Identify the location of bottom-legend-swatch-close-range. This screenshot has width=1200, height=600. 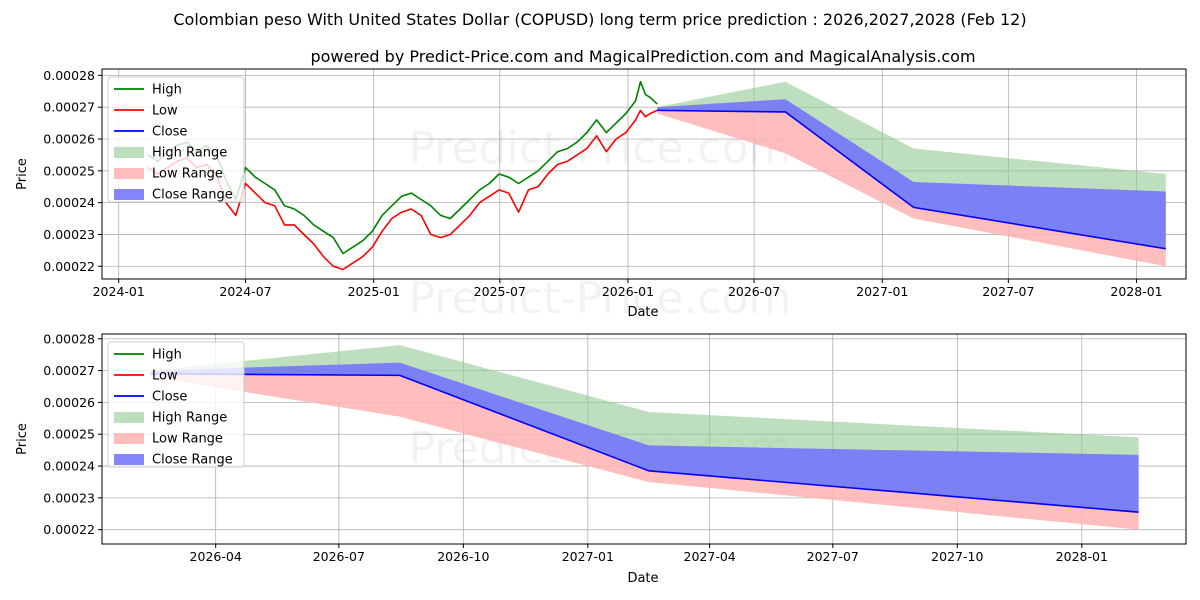
(129, 459).